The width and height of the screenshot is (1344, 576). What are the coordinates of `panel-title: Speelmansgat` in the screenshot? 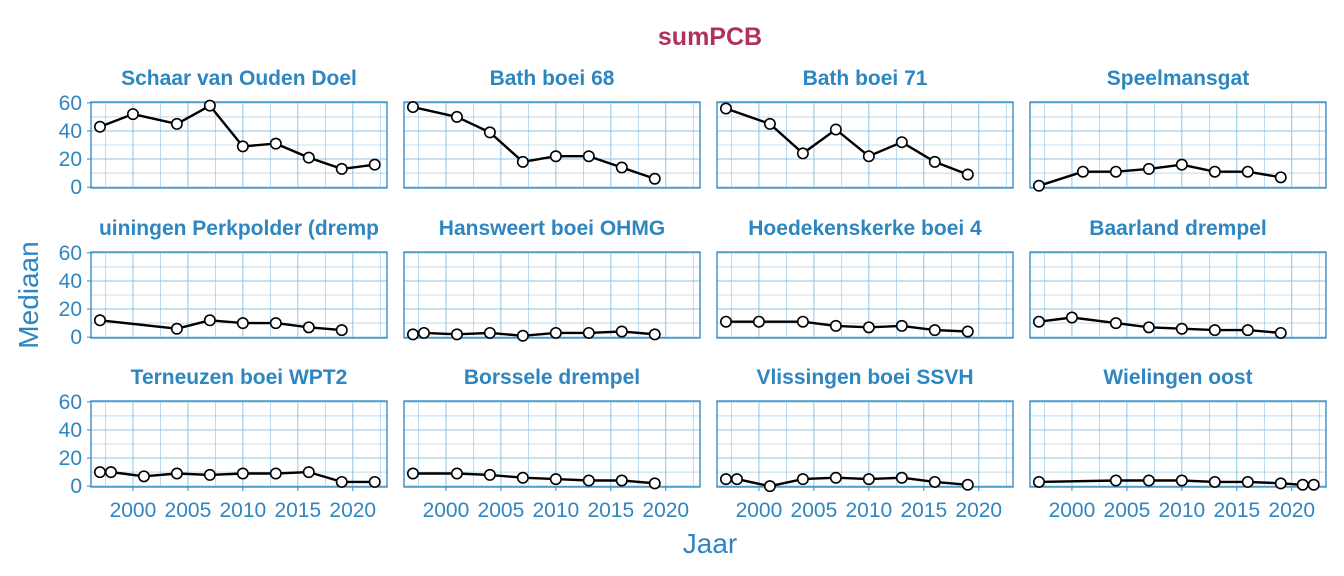 It's located at (1178, 78).